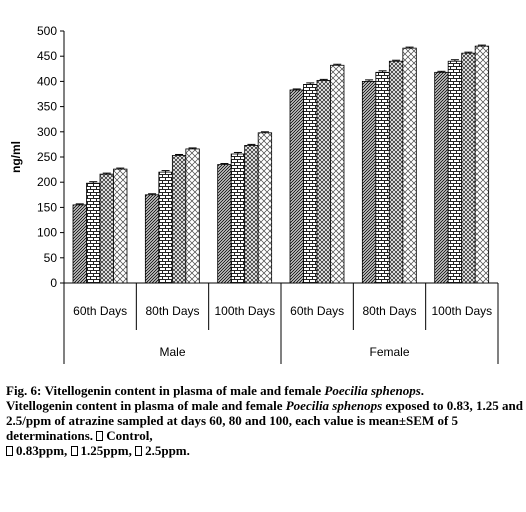 This screenshot has height=512, width=526. Describe the element at coordinates (53, 283) in the screenshot. I see `y-tick-label: 0` at that location.